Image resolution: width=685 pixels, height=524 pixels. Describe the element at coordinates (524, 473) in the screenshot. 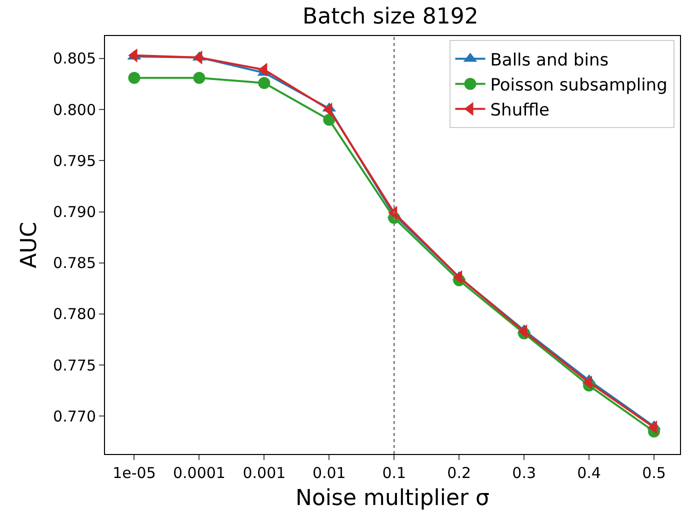

I see `x-tick-label: 0.3` at that location.